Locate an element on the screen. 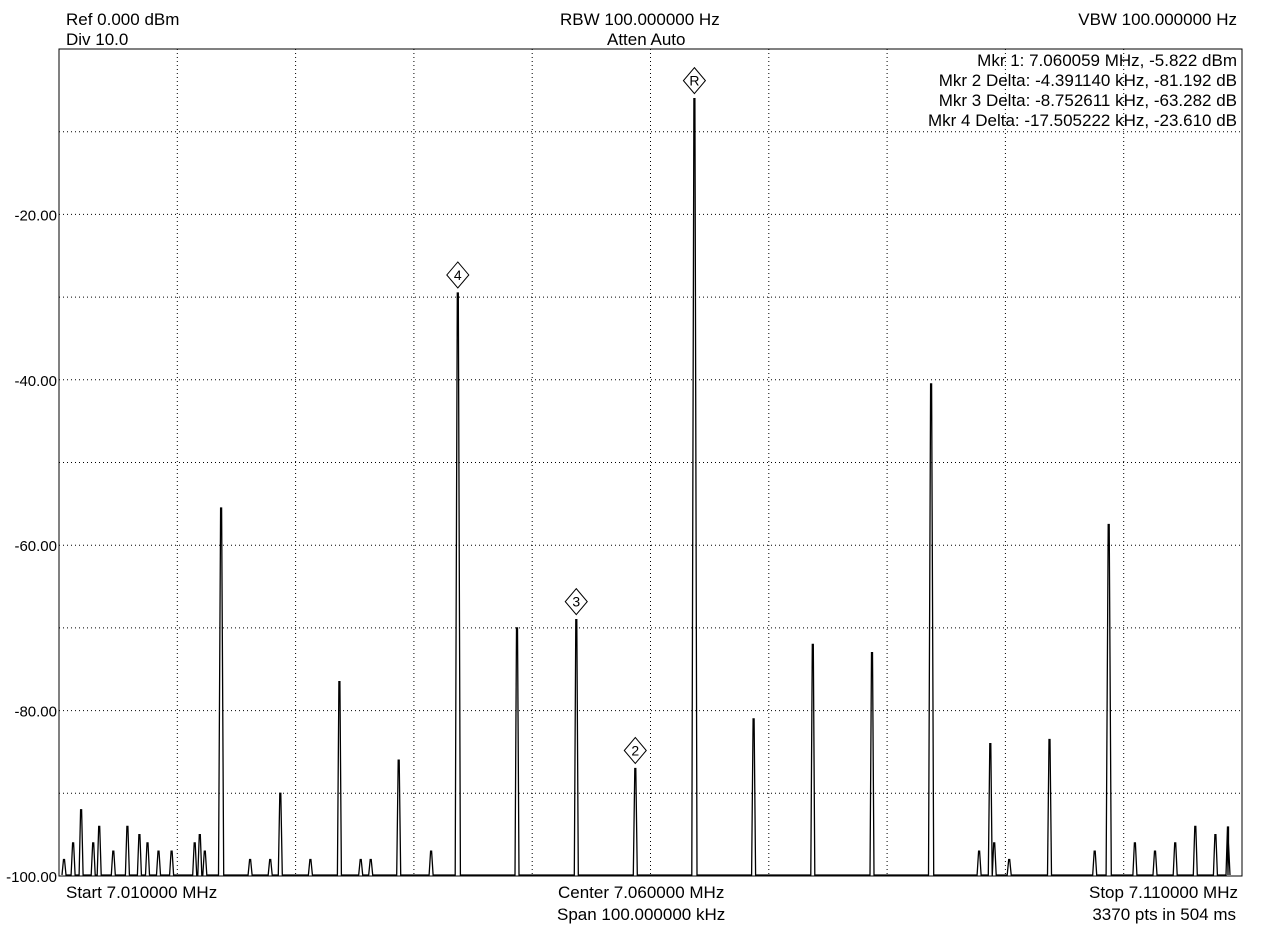 The width and height of the screenshot is (1262, 925). sweep-info-label: 3370 pts in 504 ms is located at coordinates (1164, 914).